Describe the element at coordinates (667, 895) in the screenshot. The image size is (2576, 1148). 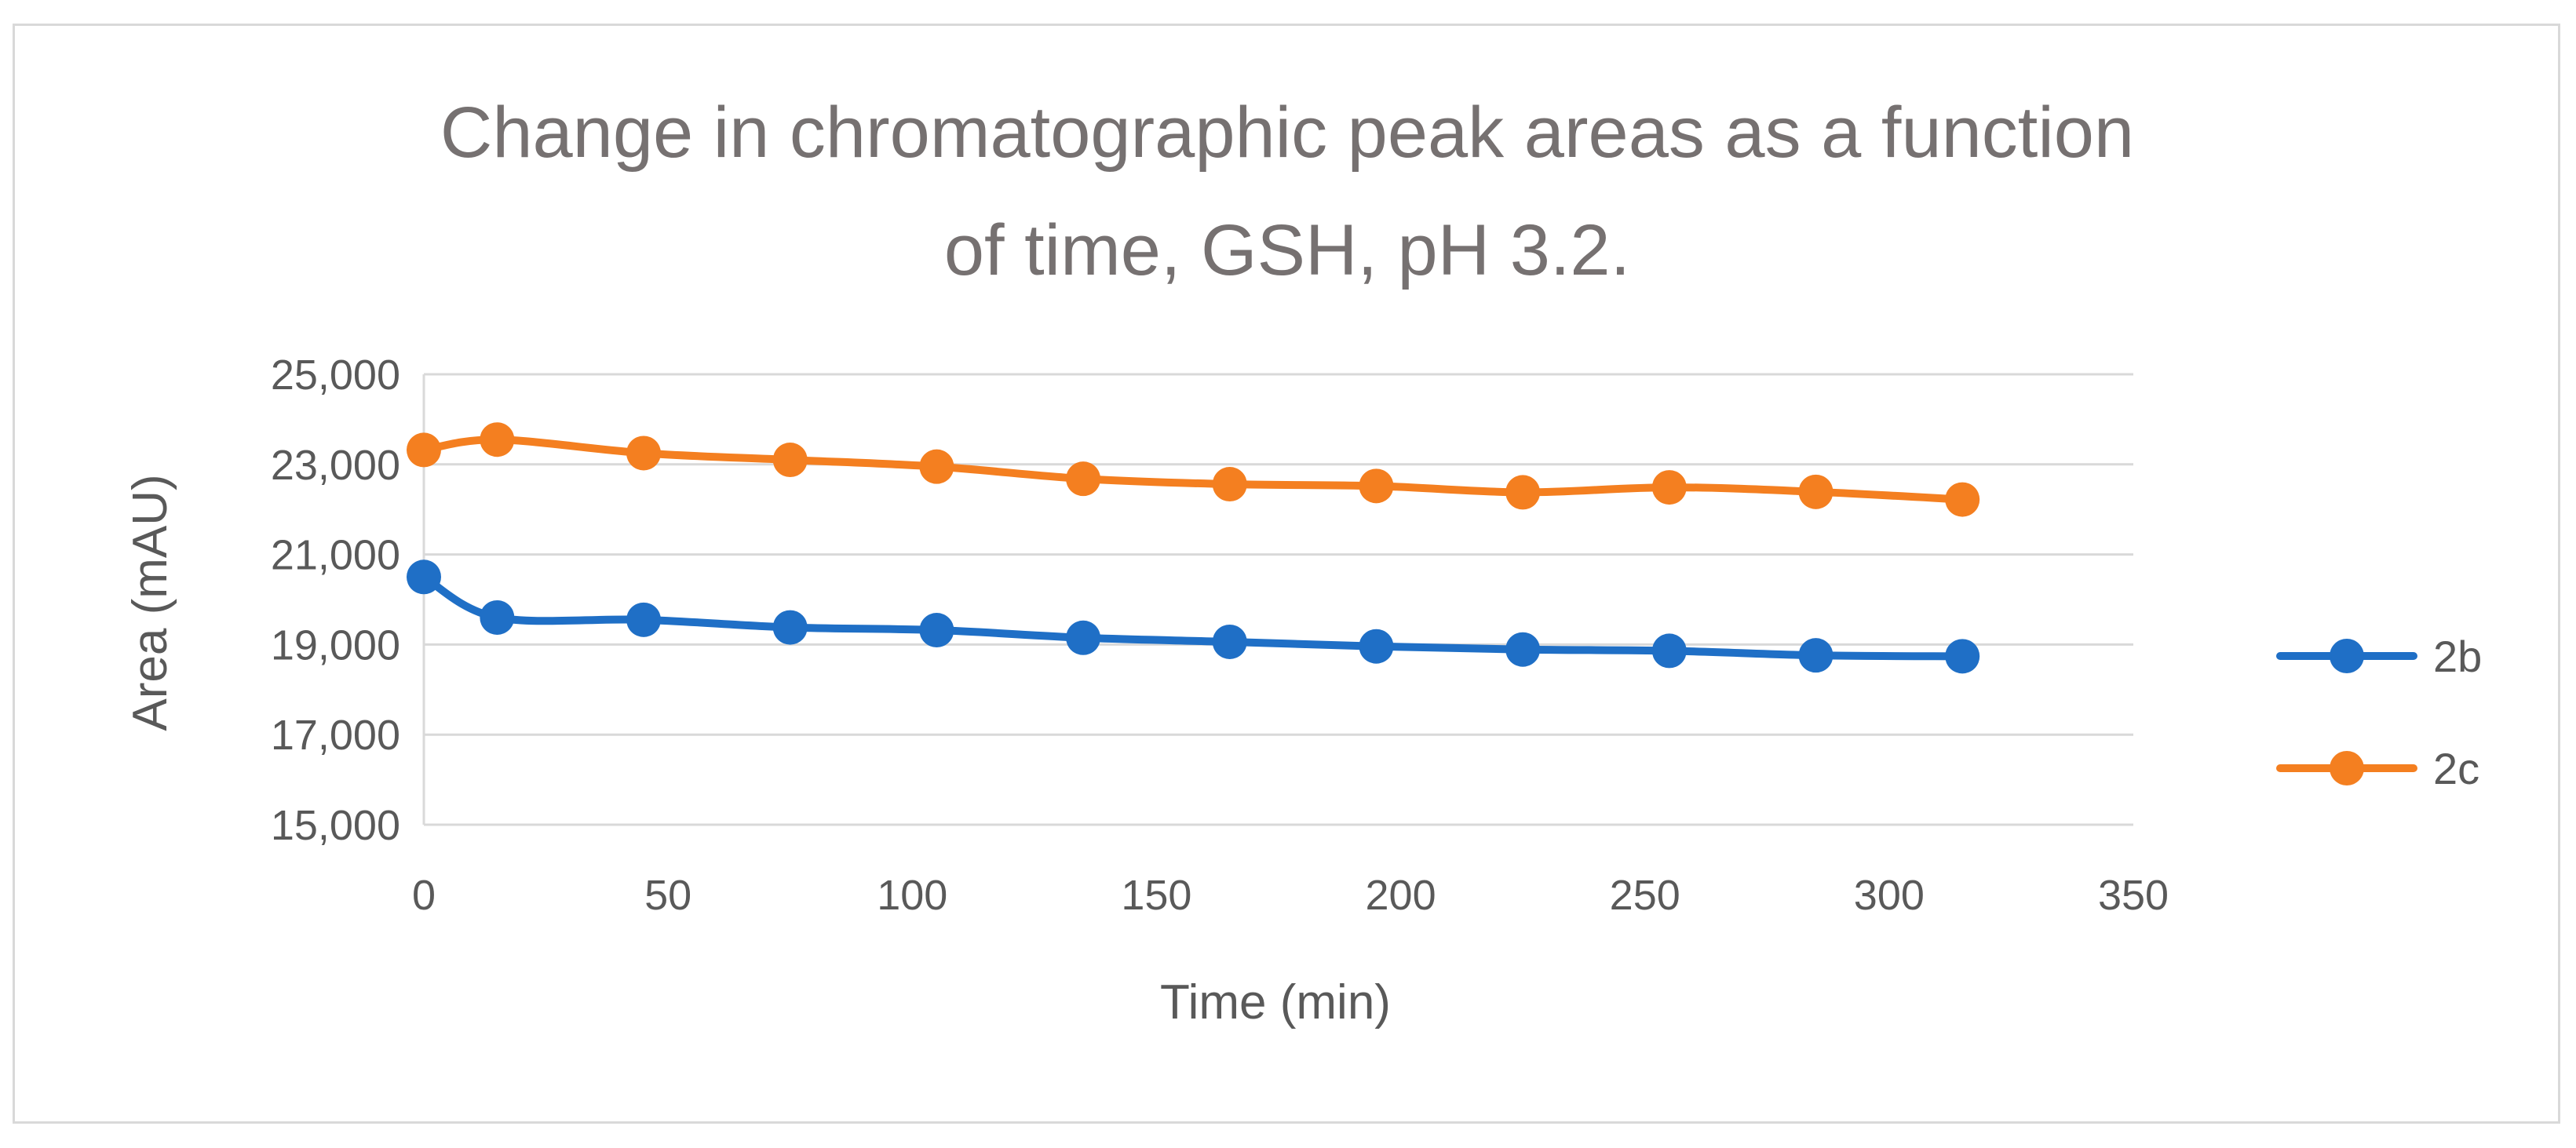
I see `x-tick-label-50: 50` at that location.